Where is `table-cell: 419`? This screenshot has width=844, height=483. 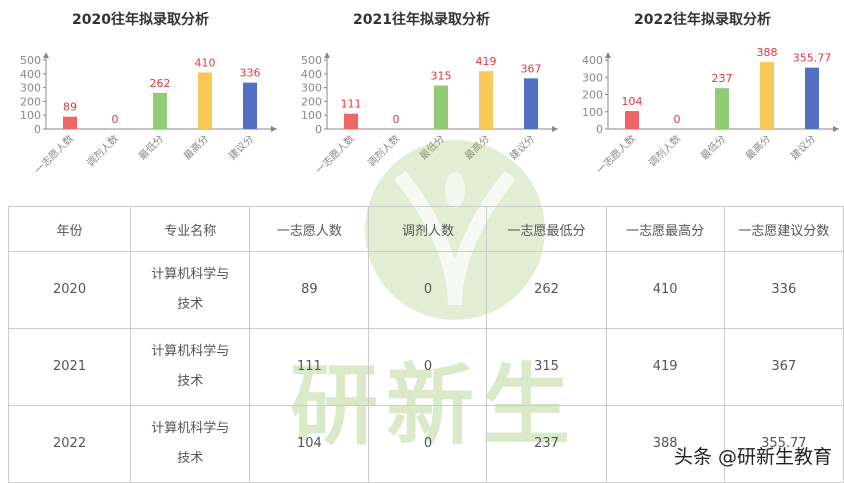
table-cell: 419 is located at coordinates (665, 367).